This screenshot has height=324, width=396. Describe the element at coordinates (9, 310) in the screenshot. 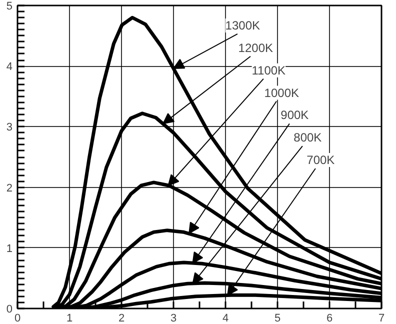

I see `y-tick-label: 0` at that location.